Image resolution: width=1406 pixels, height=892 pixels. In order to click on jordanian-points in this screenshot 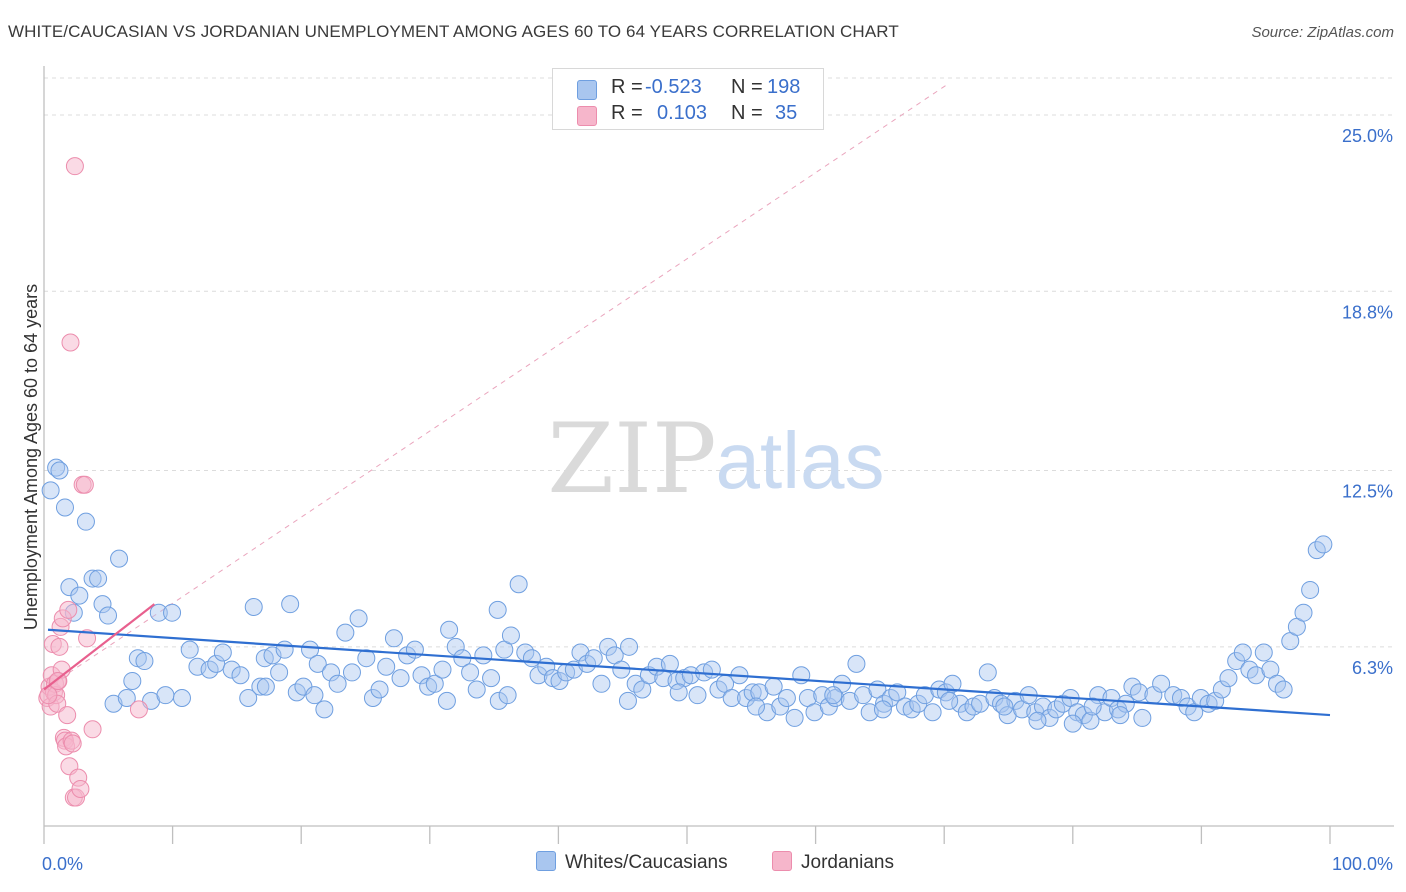, I will do `click(93, 482)`.